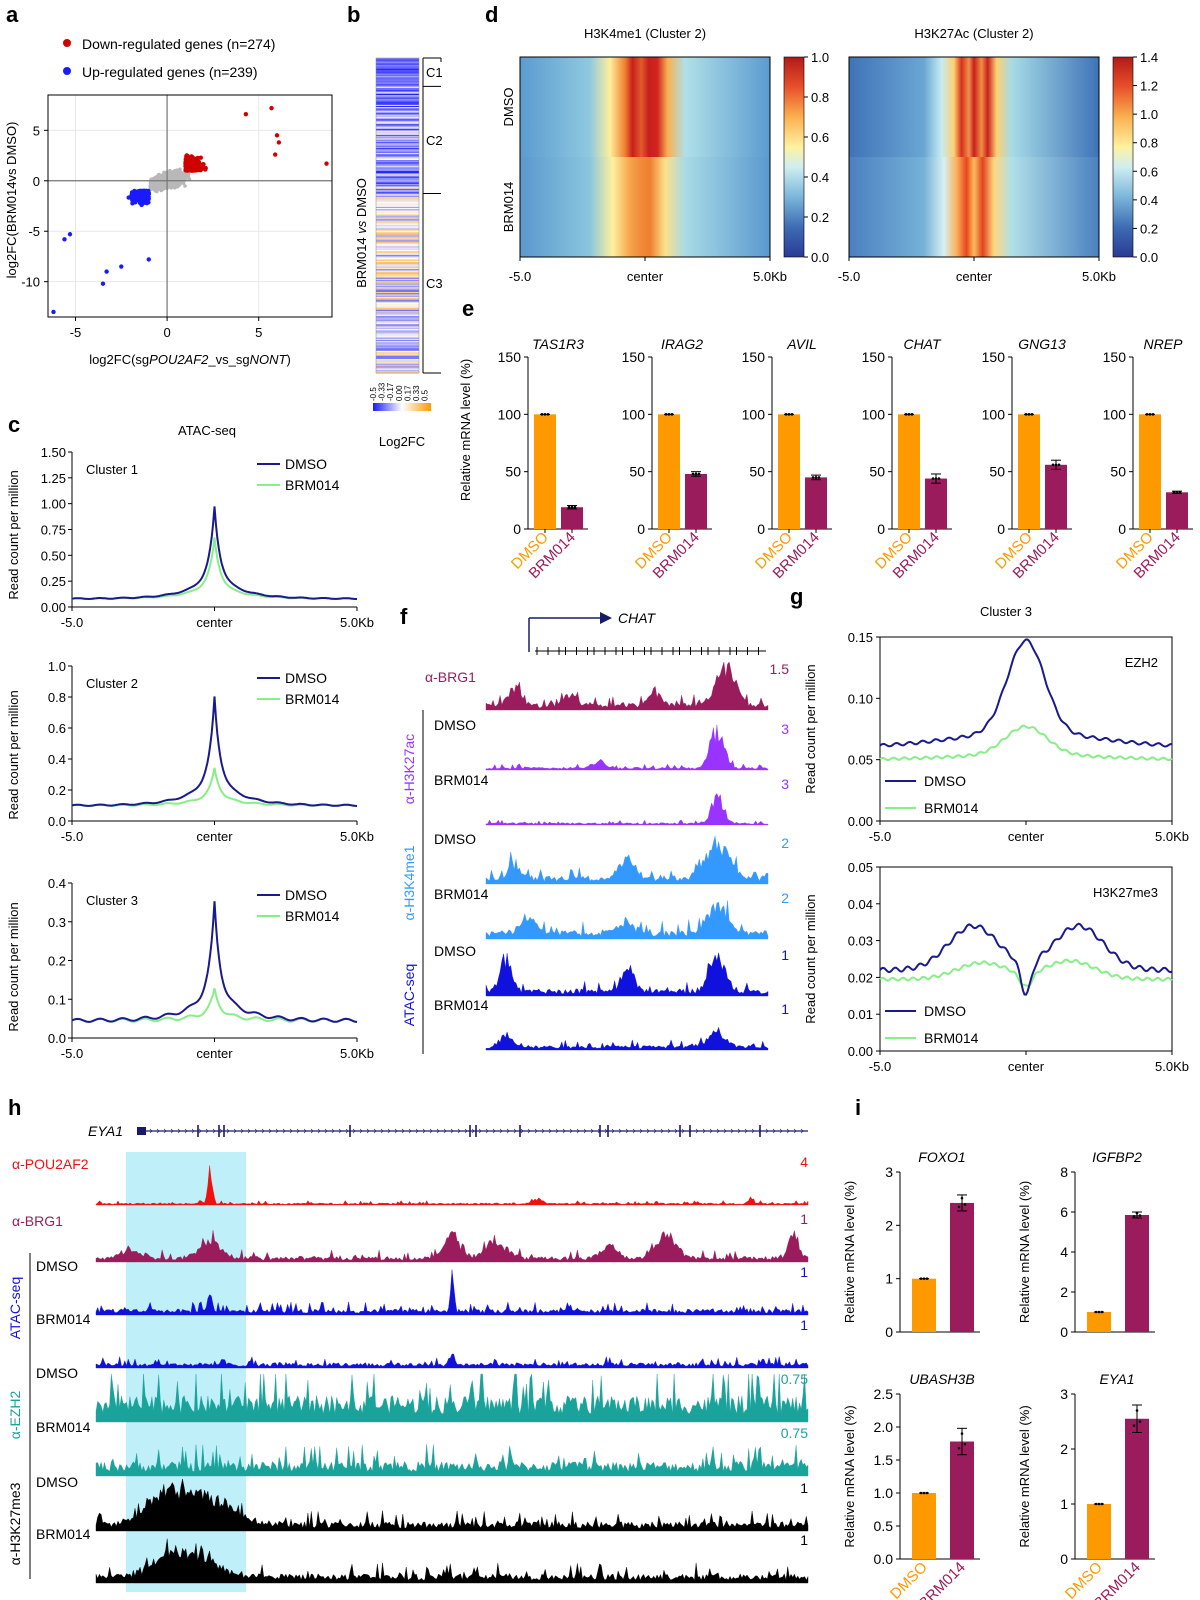 The width and height of the screenshot is (1200, 1600). What do you see at coordinates (12, 14) in the screenshot?
I see `panel-letter-a: a` at bounding box center [12, 14].